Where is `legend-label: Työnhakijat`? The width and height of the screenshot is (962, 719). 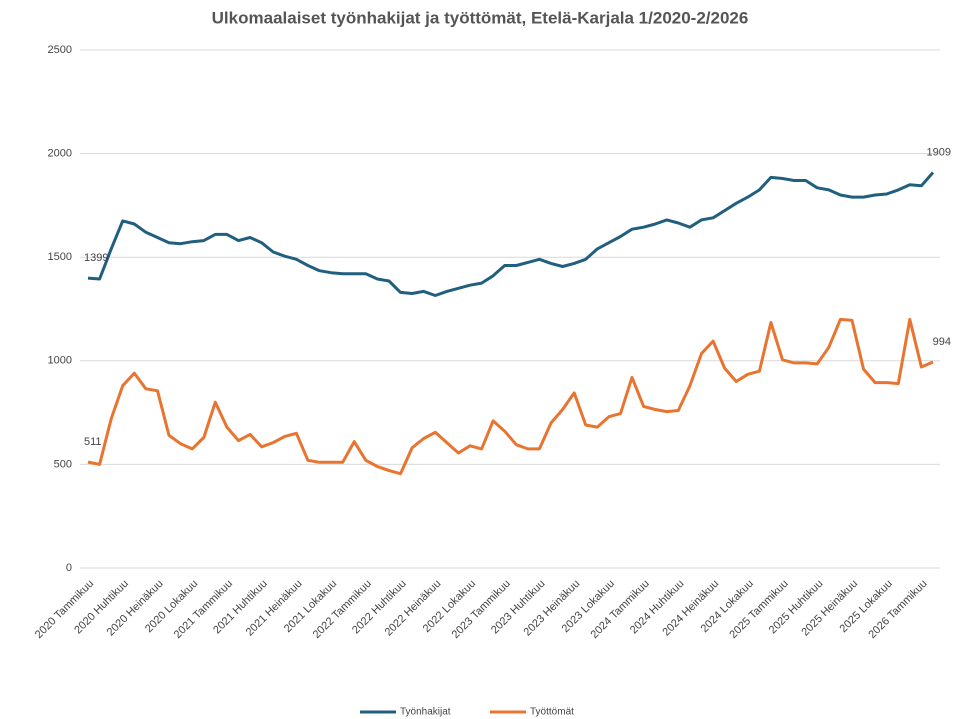 legend-label: Työnhakijat is located at coordinates (425, 712).